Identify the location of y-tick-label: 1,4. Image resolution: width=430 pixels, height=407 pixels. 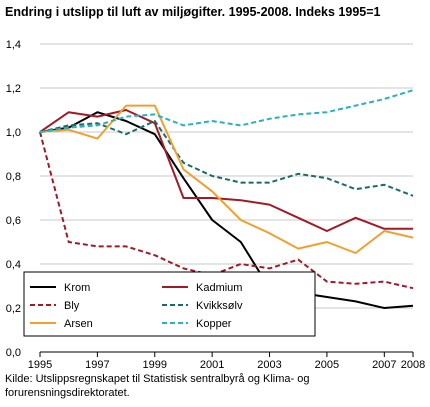
(13, 45).